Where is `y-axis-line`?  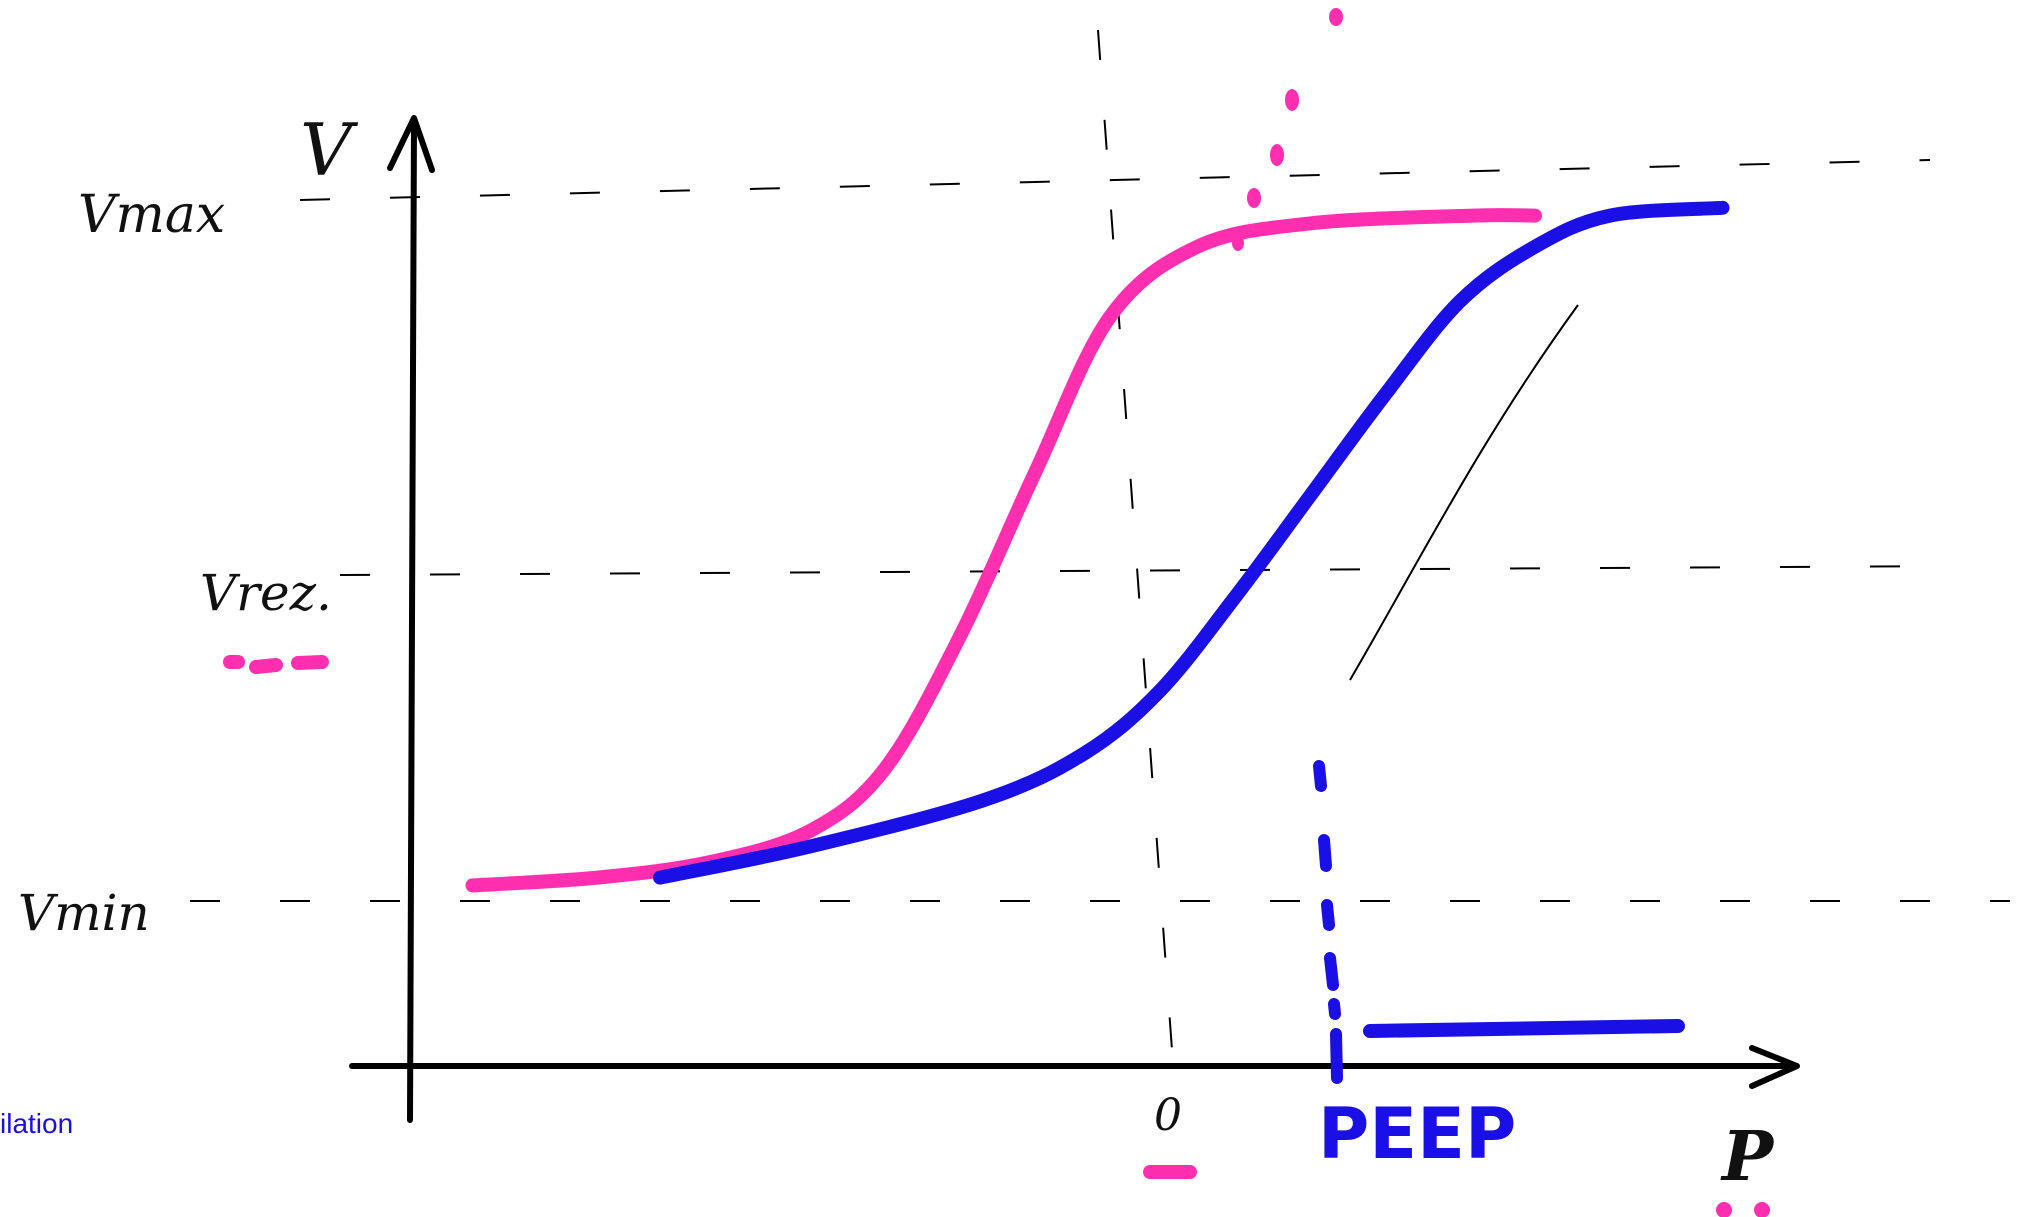 y-axis-line is located at coordinates (412, 620).